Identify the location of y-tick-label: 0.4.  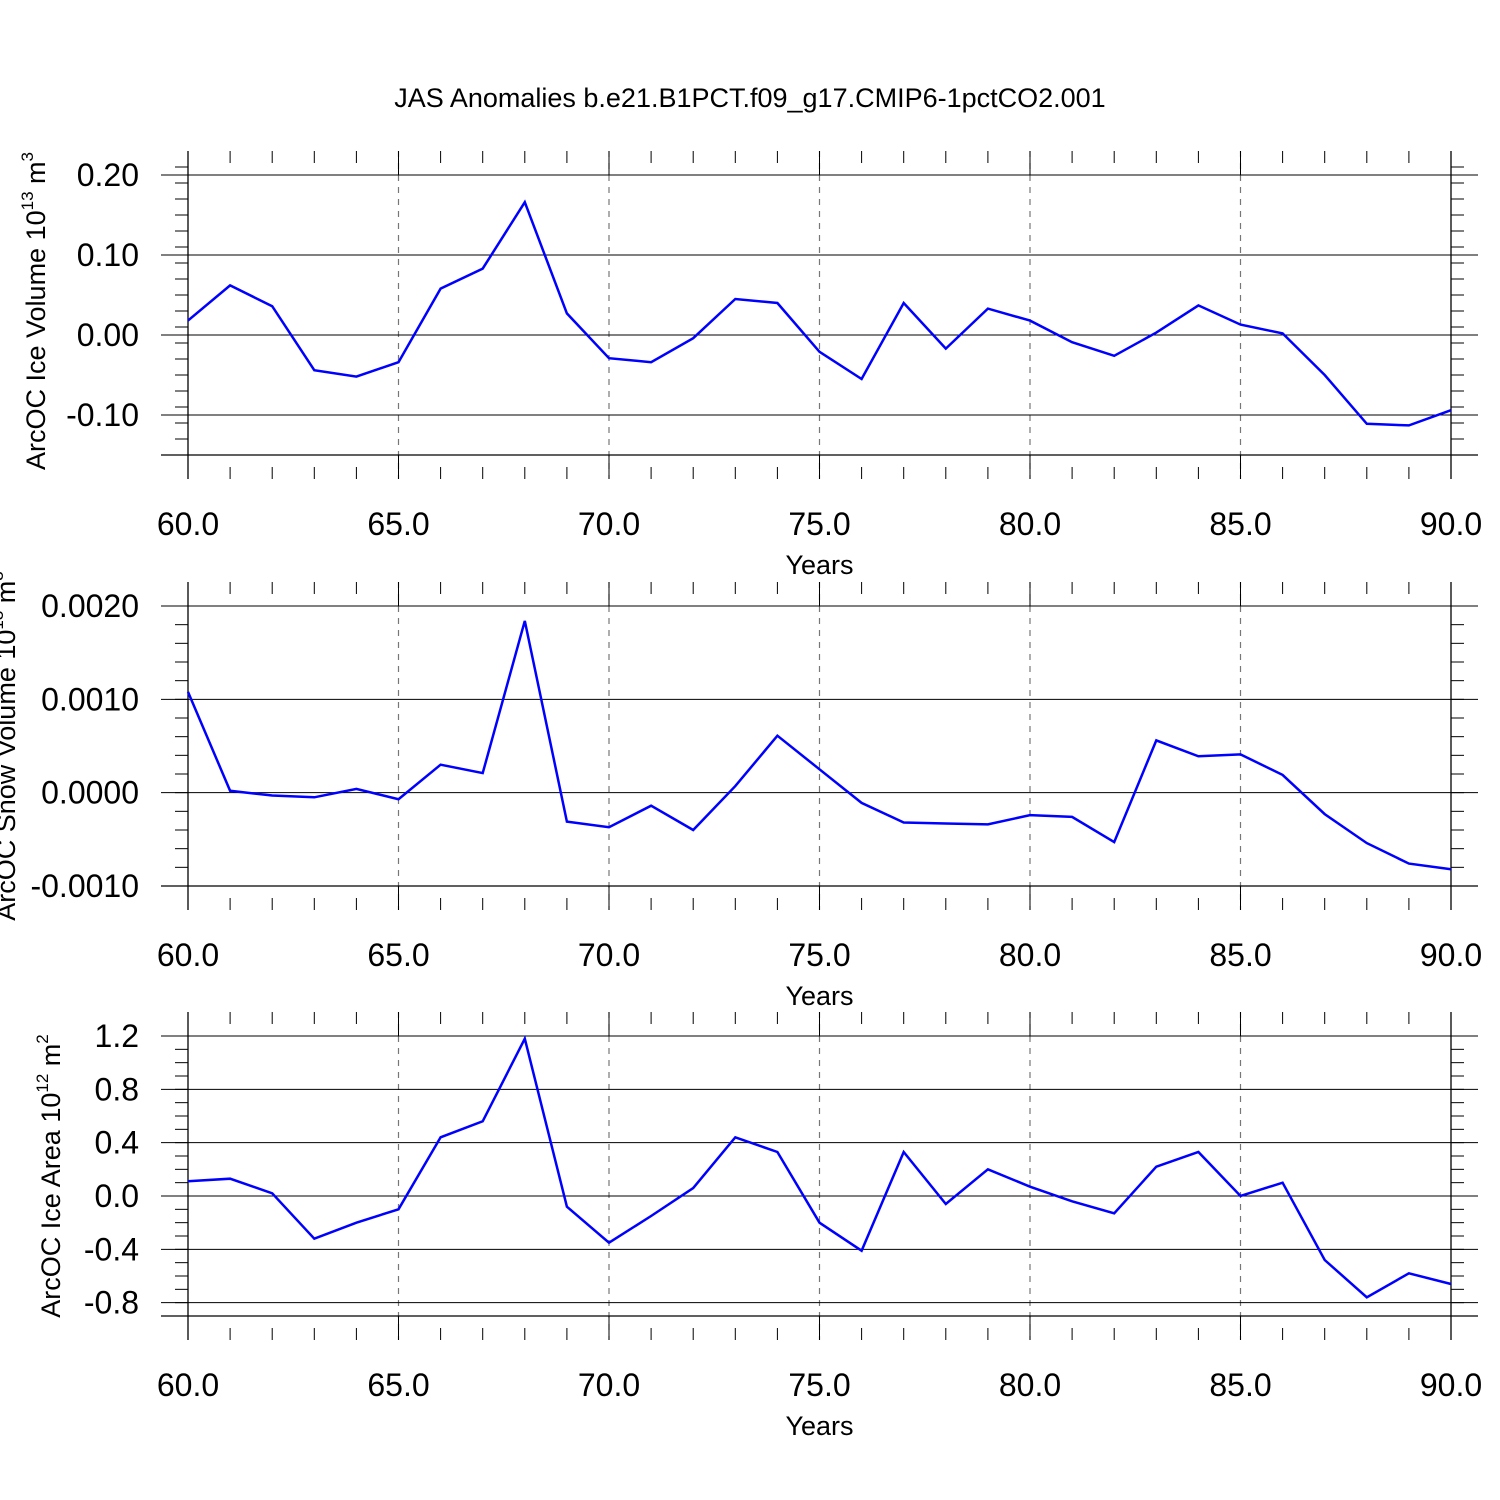
(117, 1143).